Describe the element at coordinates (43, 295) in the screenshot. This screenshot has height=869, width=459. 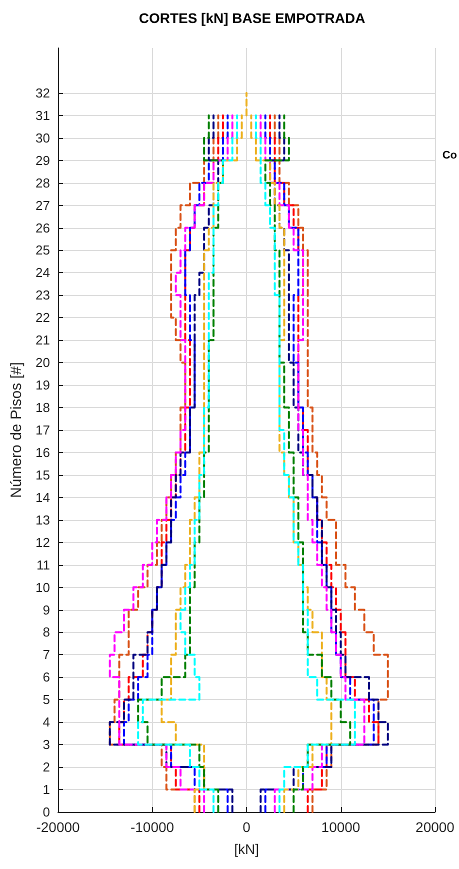
I see `y-tick-label: 23` at that location.